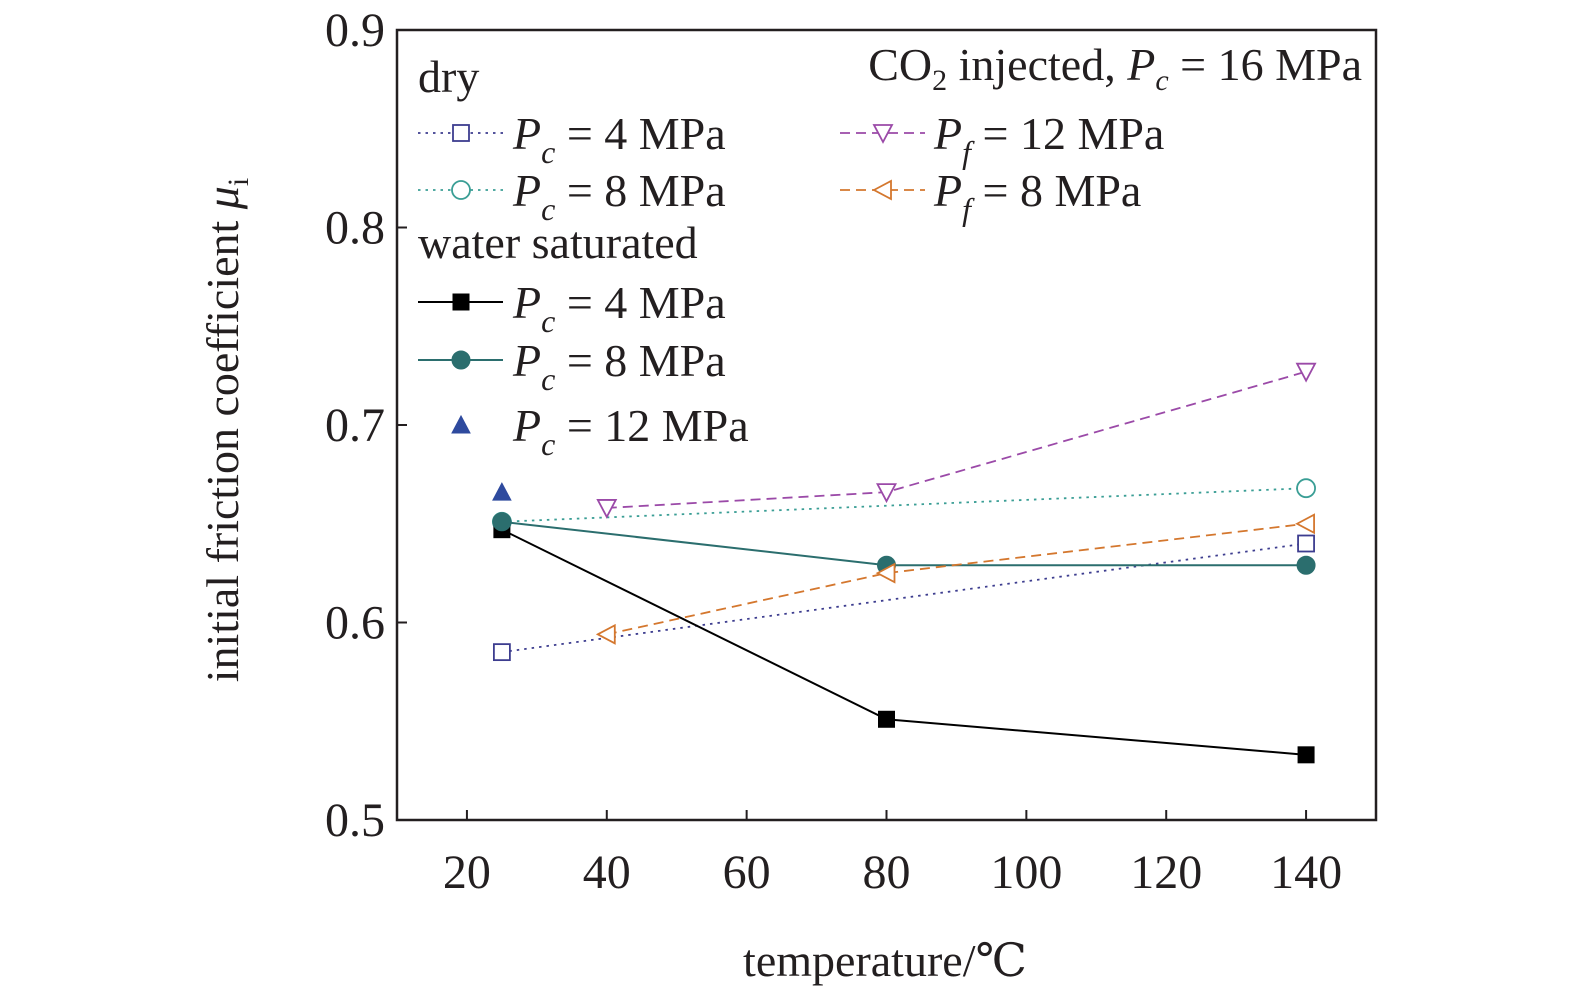 The width and height of the screenshot is (1575, 997). What do you see at coordinates (887, 872) in the screenshot?
I see `x-tick-label: 80` at bounding box center [887, 872].